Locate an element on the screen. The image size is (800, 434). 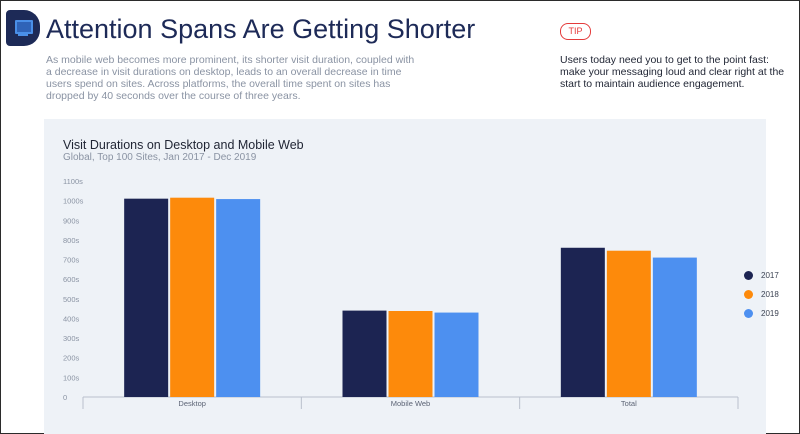
legend-swatch-2019 is located at coordinates (748, 313).